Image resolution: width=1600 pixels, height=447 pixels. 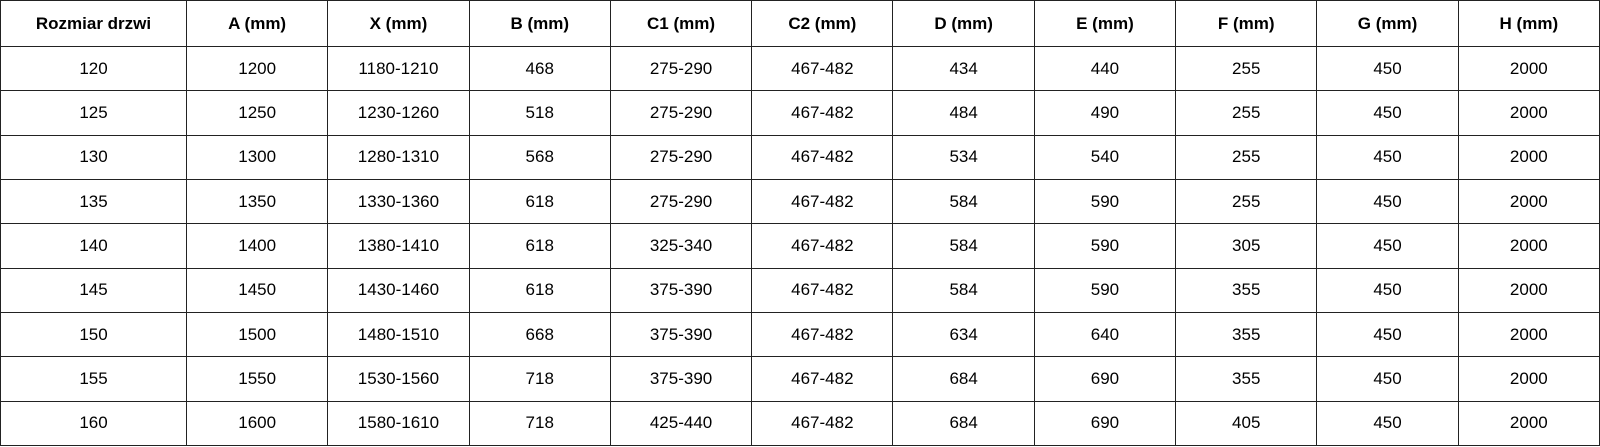 I want to click on table-cell: 640, so click(x=1105, y=334).